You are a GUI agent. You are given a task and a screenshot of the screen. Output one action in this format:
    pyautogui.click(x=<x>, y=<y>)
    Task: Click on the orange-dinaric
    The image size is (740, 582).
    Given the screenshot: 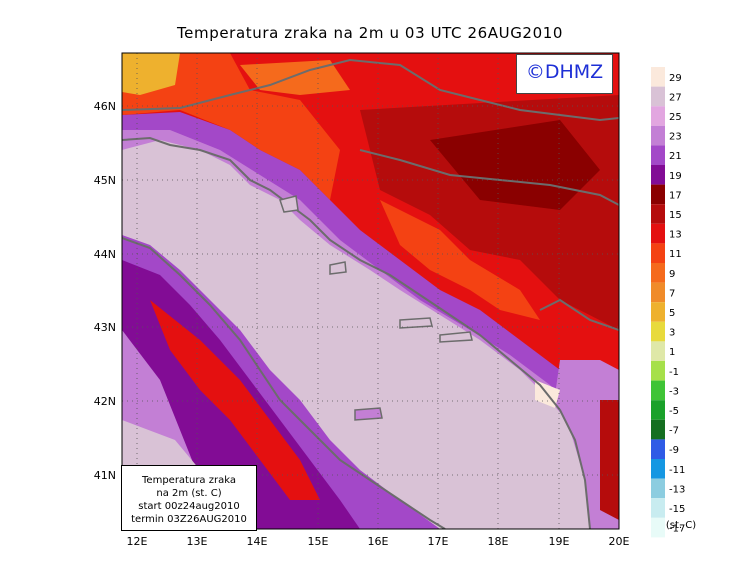 What is the action you would take?
    pyautogui.click(x=460, y=260)
    